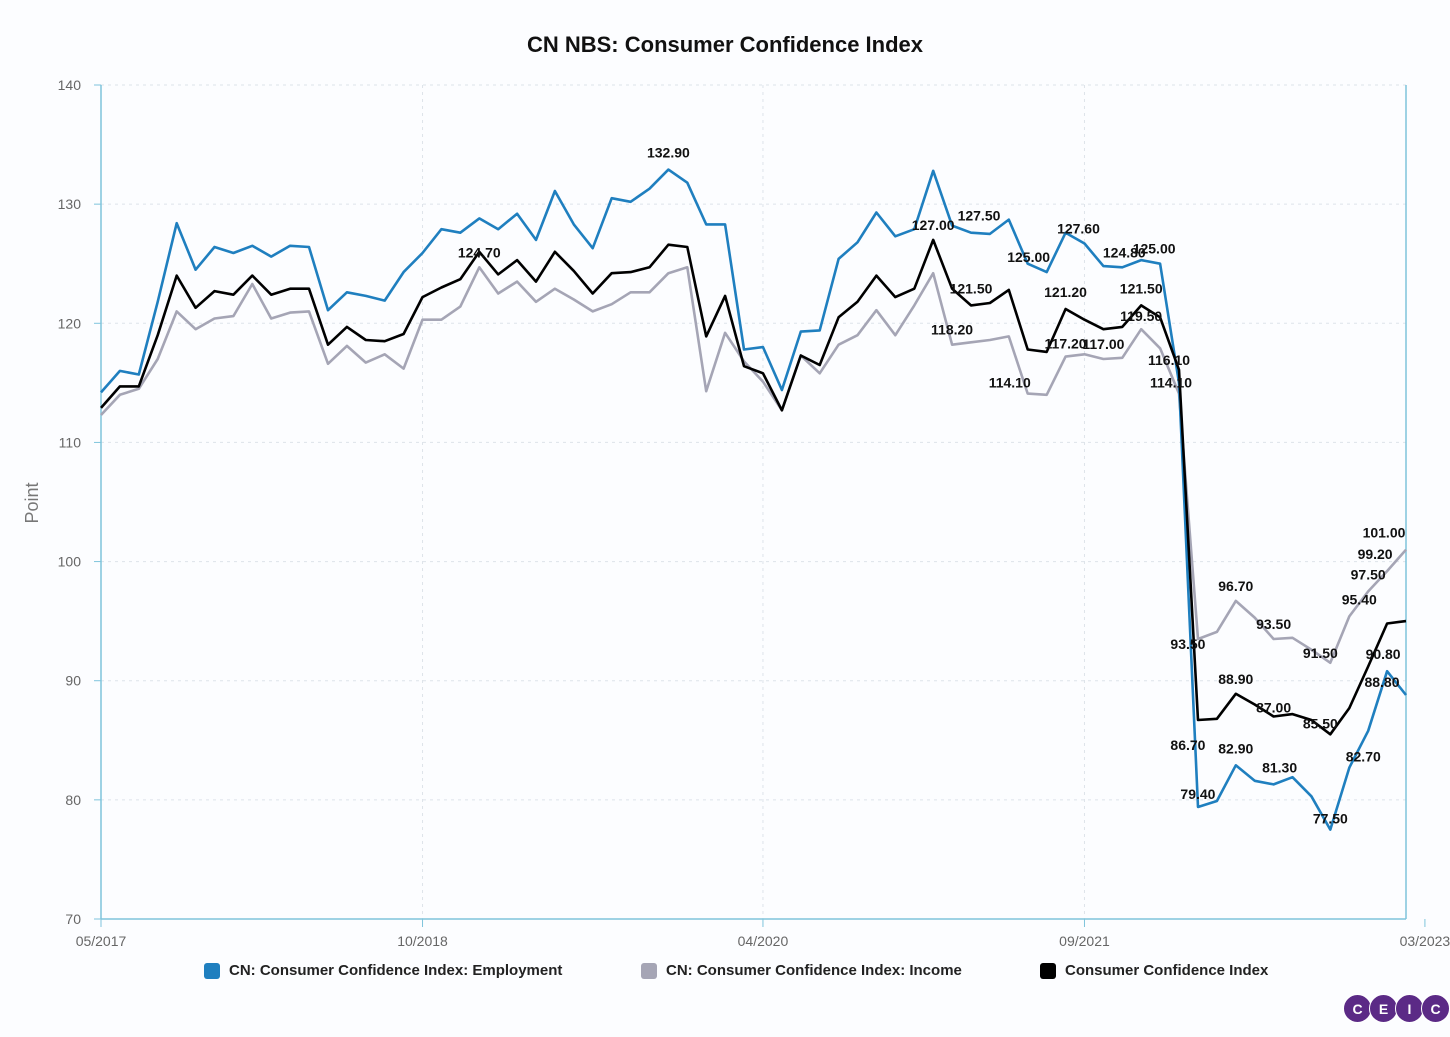 This screenshot has width=1450, height=1037. What do you see at coordinates (1384, 533) in the screenshot?
I see `data-label: 101.00` at bounding box center [1384, 533].